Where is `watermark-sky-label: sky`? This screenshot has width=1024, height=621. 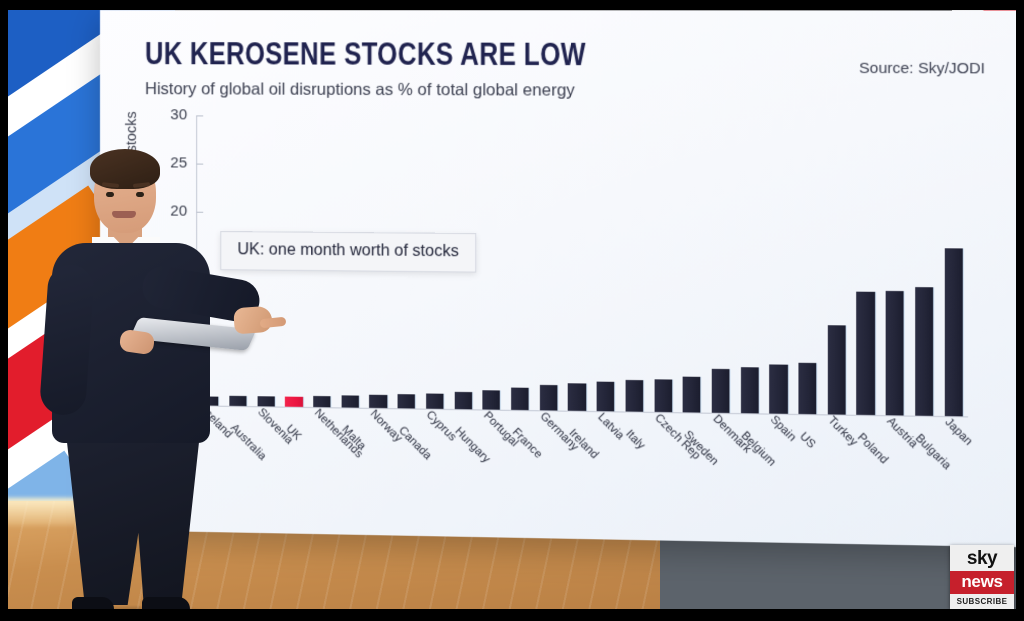 watermark-sky-label: sky is located at coordinates (982, 558).